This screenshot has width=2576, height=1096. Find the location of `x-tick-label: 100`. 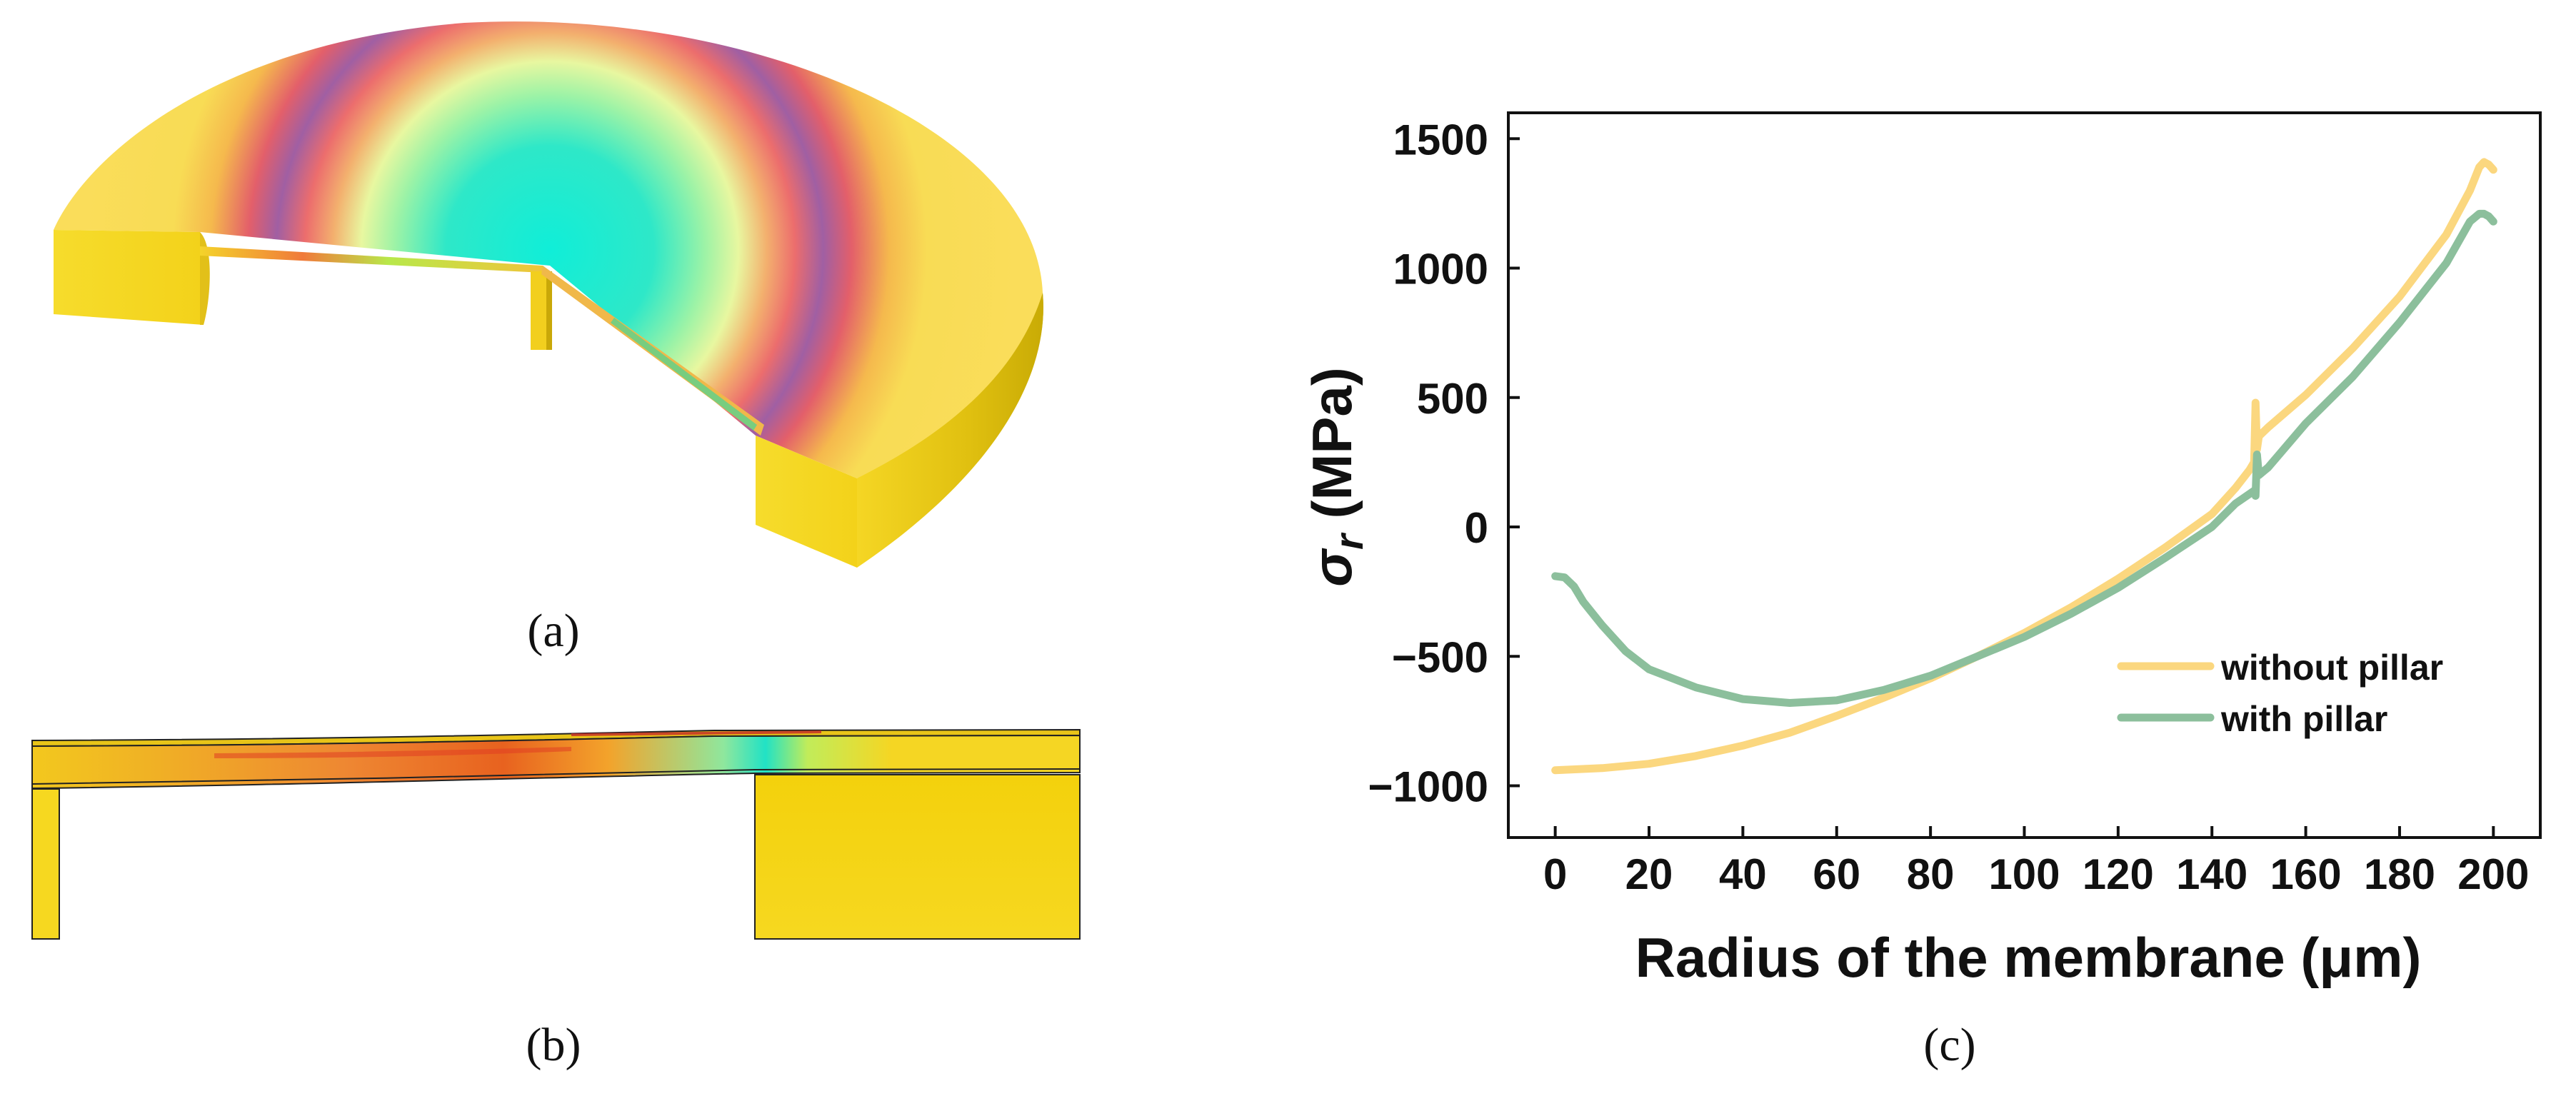

x-tick-label: 100 is located at coordinates (2024, 874).